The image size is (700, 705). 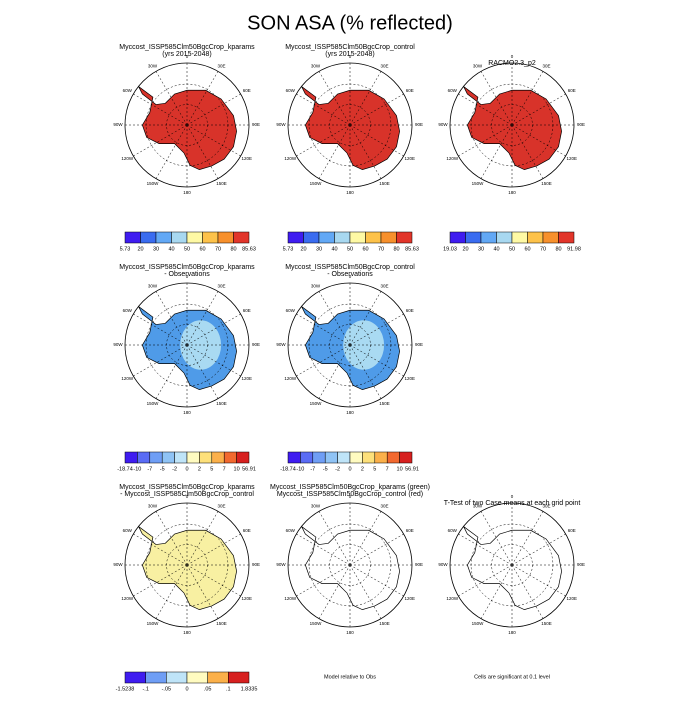 I want to click on colorbar-label: 2, so click(x=199, y=469).